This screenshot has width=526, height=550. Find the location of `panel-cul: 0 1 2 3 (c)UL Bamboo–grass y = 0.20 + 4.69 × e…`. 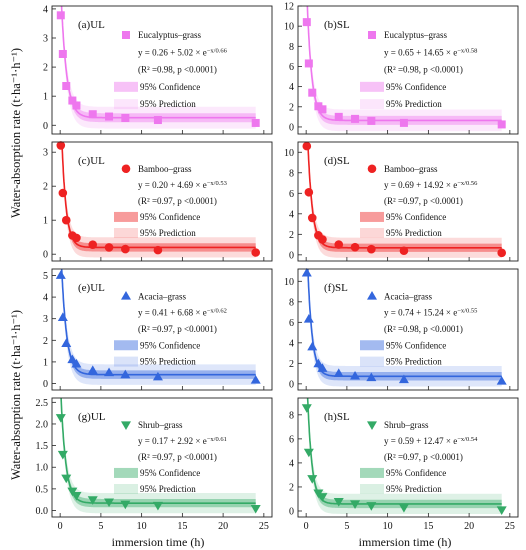

panel-cul: 0 1 2 3 (c)UL Bamboo–grass y = 0.20 + 4.69 × e… is located at coordinates (158, 201).